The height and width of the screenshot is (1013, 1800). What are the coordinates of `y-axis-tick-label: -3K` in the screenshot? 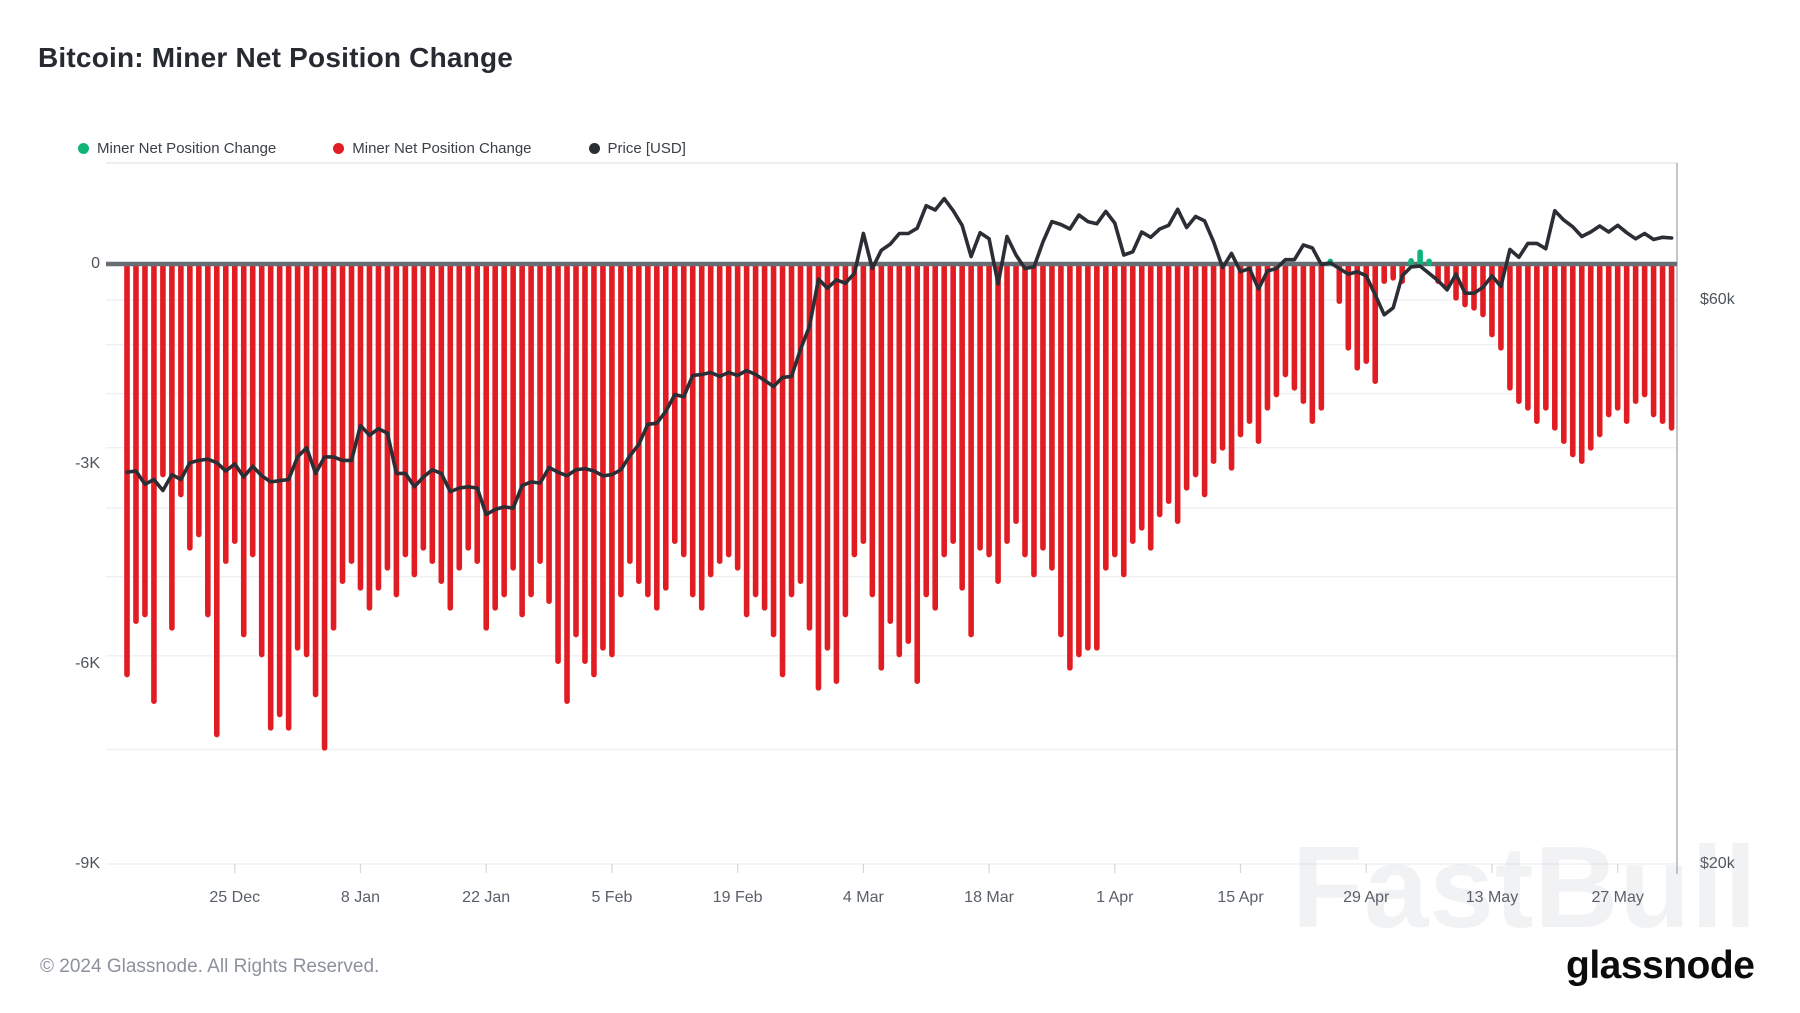 It's located at (87, 463).